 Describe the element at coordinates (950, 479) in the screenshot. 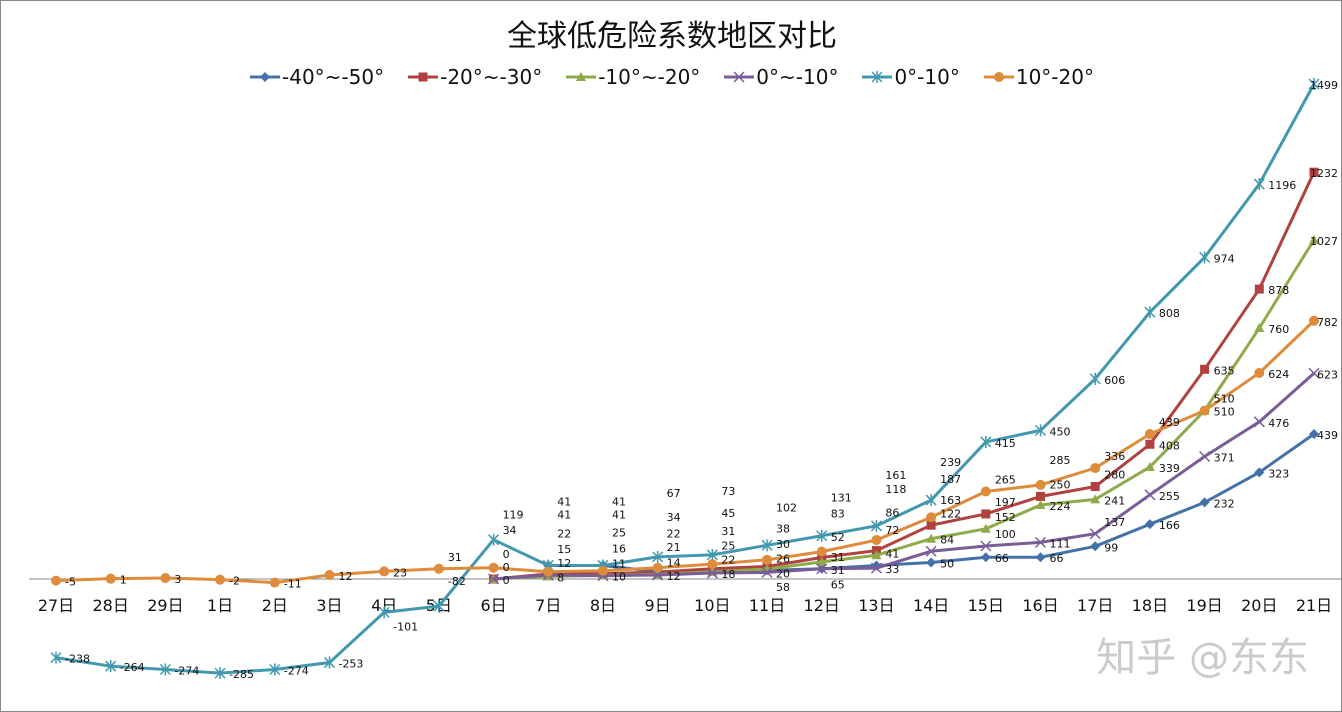

I see `data-label: 187` at that location.